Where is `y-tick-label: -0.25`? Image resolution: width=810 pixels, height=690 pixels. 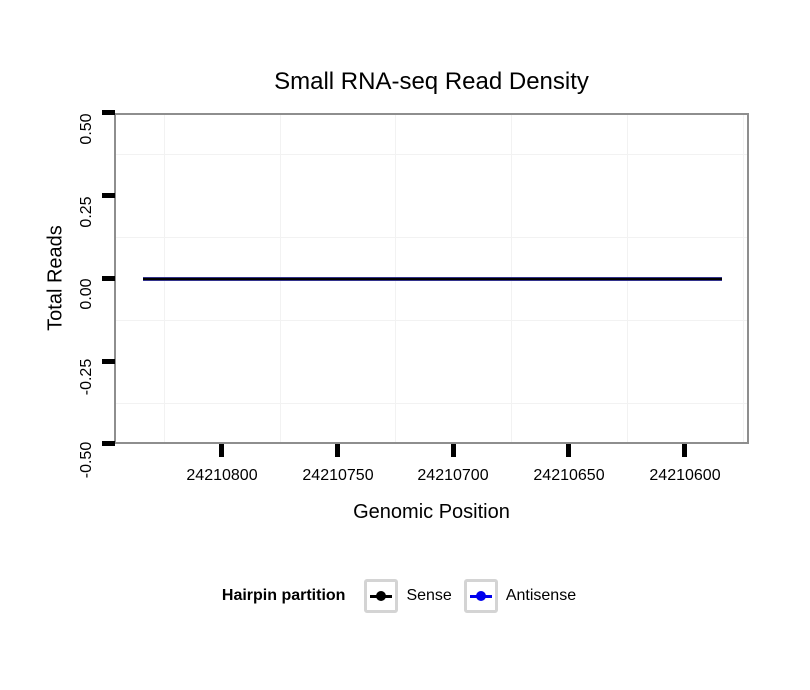
y-tick-label: -0.25 is located at coordinates (86, 377).